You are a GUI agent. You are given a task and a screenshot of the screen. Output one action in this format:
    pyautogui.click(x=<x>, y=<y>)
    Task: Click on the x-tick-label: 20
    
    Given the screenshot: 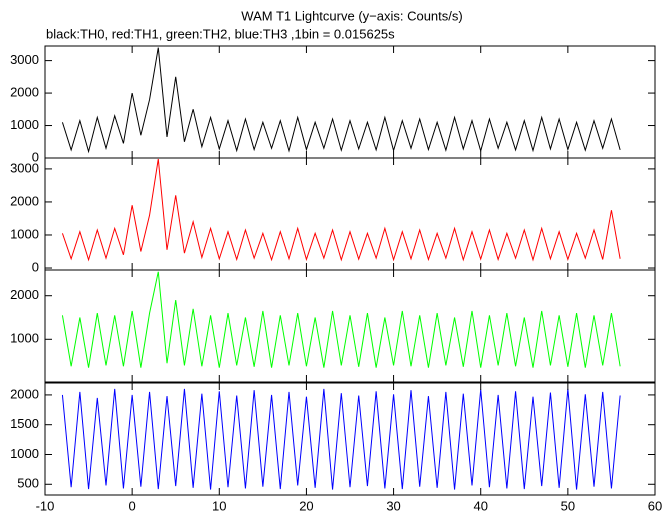 What is the action you would take?
    pyautogui.click(x=306, y=505)
    